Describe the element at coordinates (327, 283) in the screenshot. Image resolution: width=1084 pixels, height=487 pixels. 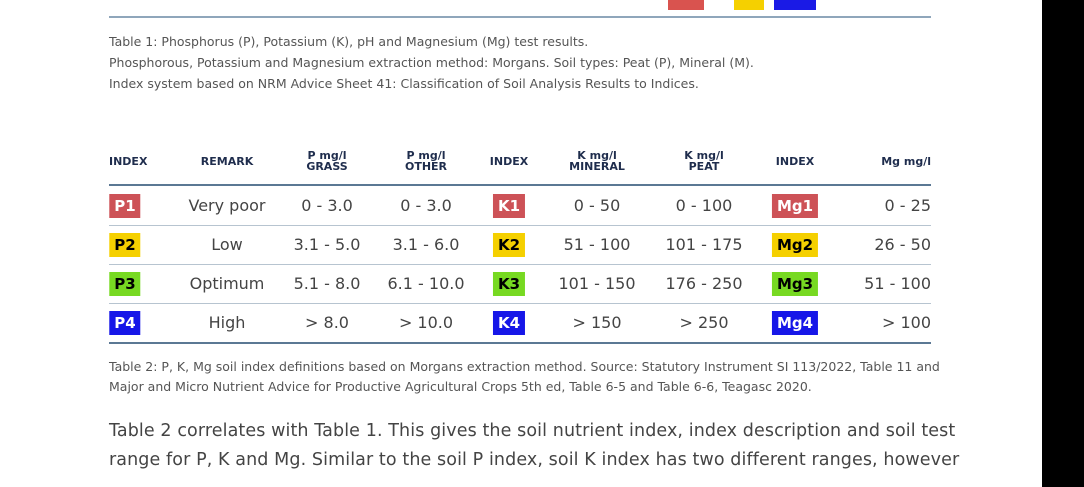
I see `table-cell: 5.1 - 8.0` at that location.